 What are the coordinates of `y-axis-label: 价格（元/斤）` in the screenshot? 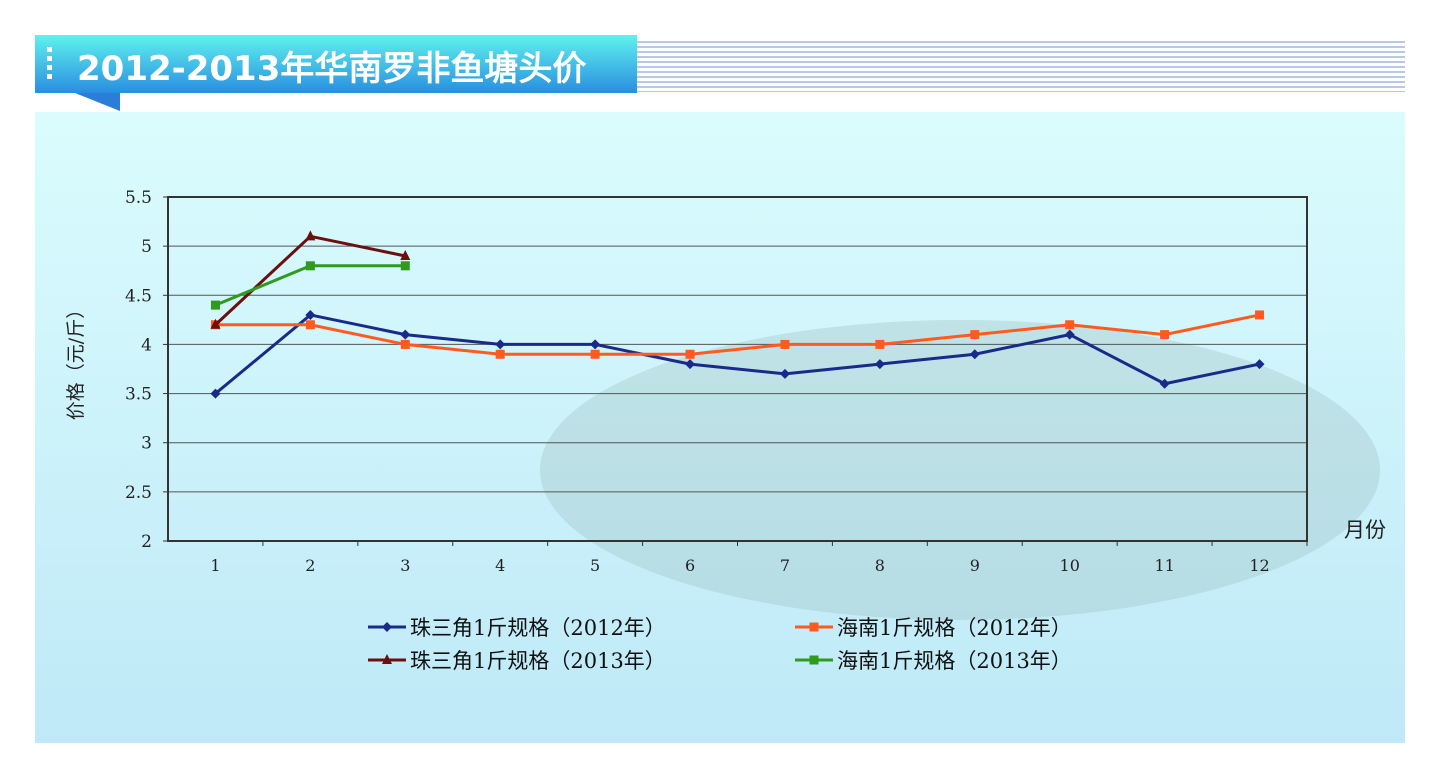 It's located at (76, 360).